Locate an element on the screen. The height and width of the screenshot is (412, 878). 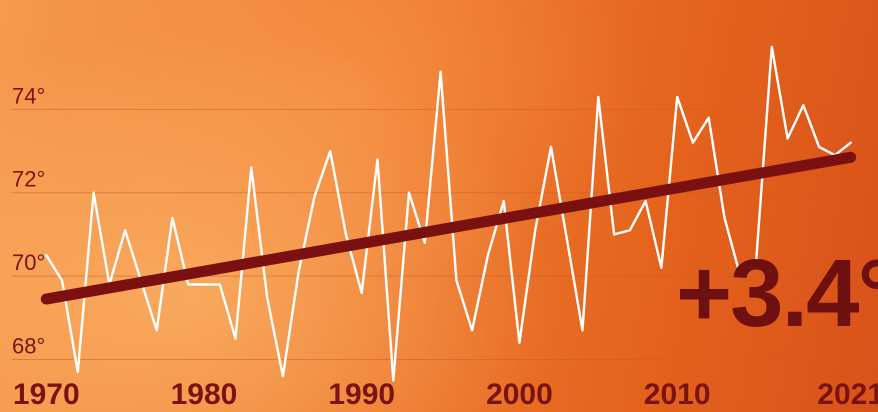
x-tick-label: 2021 is located at coordinates (847, 394).